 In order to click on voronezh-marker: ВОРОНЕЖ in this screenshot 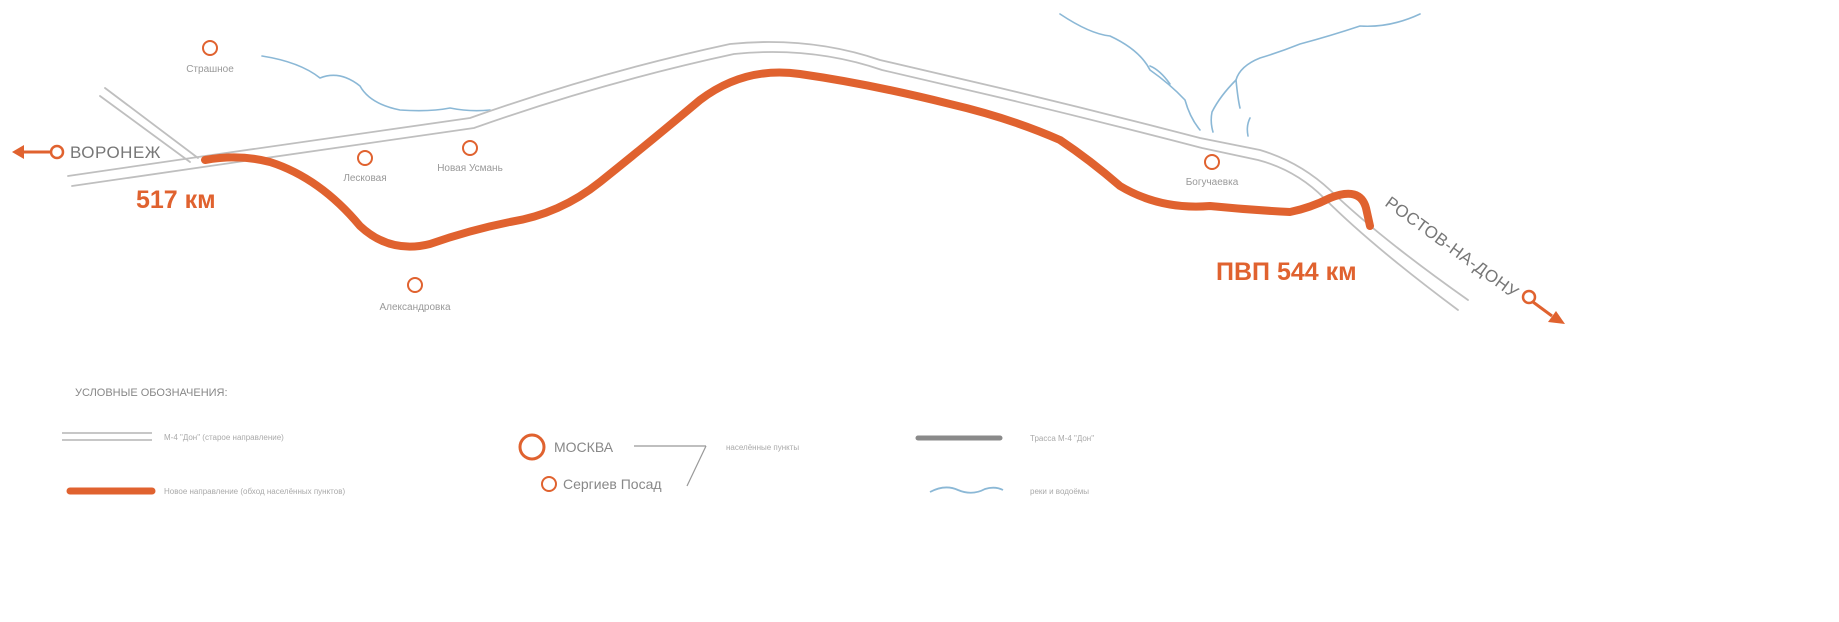, I will do `click(86, 152)`.